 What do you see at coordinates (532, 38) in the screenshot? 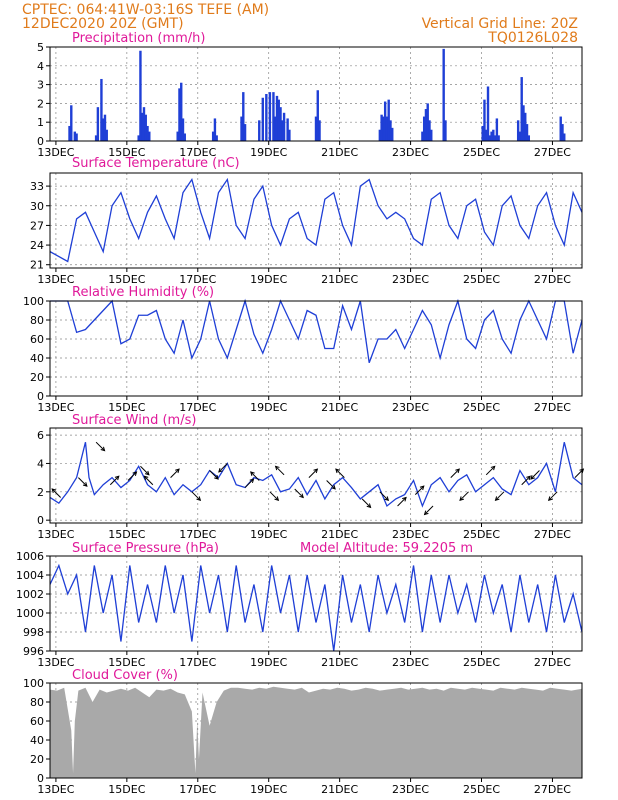
I see `header-code: TQ0126L028` at bounding box center [532, 38].